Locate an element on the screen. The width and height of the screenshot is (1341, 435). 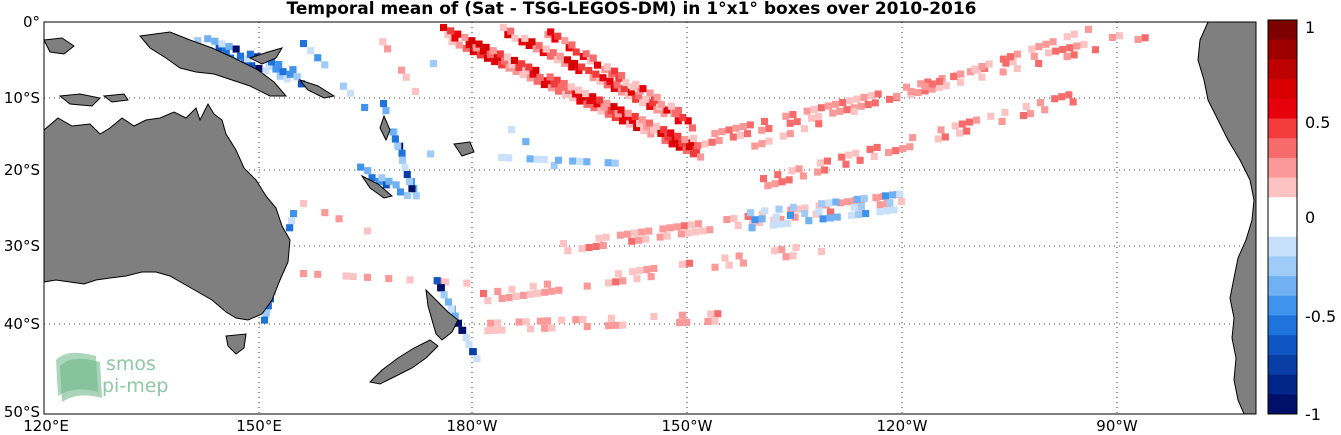
y-tick-label: 50°S is located at coordinates (22, 412).